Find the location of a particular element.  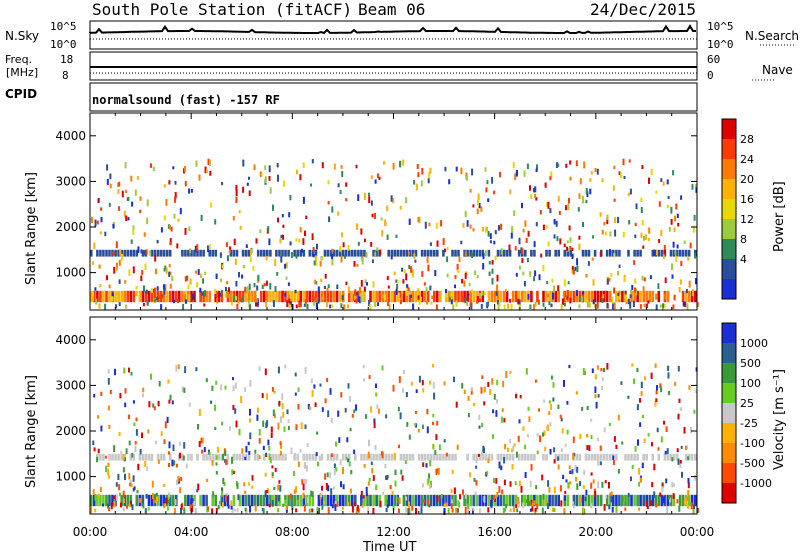

freq-tick-top: 18 is located at coordinates (67, 59).